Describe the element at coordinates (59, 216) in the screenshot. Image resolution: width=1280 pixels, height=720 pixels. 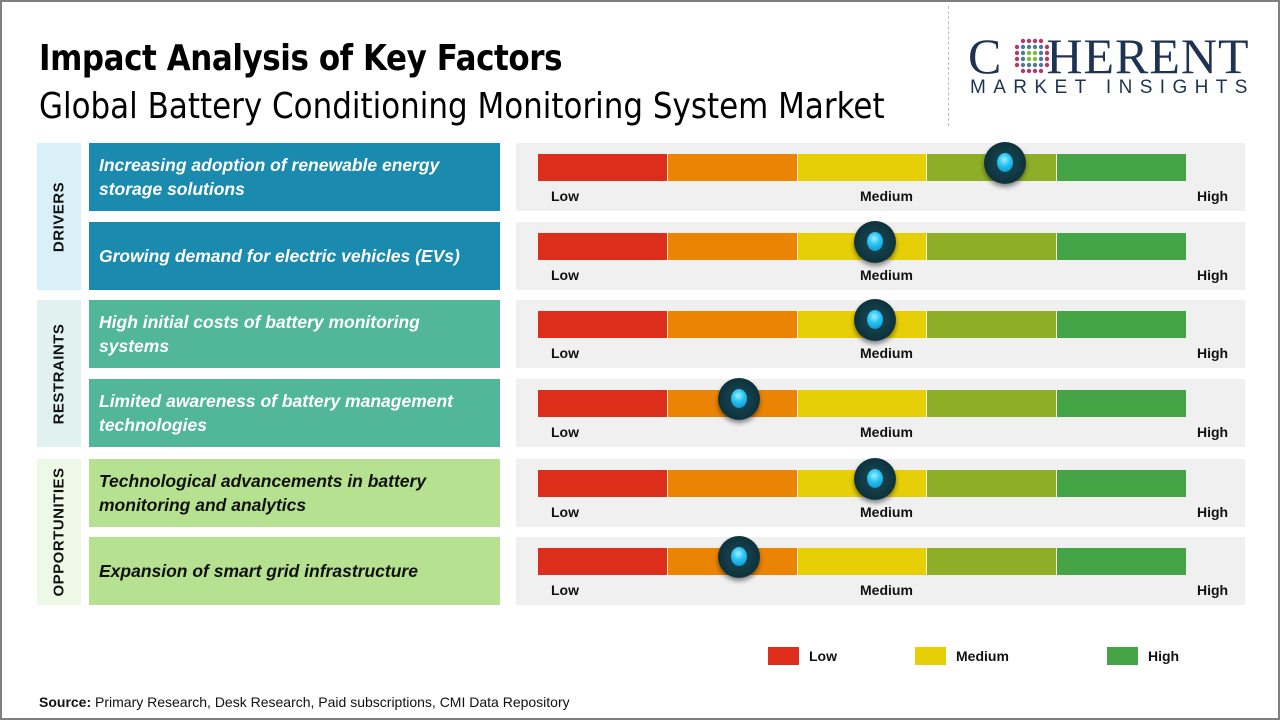
I see `category-drivers: DRIVERS` at that location.